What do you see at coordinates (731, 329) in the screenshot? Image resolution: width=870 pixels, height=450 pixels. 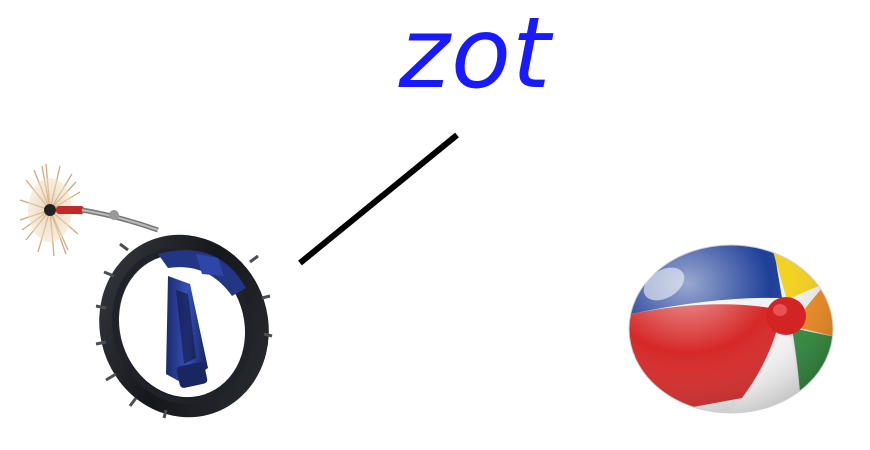 I see `beach-ball-icon` at bounding box center [731, 329].